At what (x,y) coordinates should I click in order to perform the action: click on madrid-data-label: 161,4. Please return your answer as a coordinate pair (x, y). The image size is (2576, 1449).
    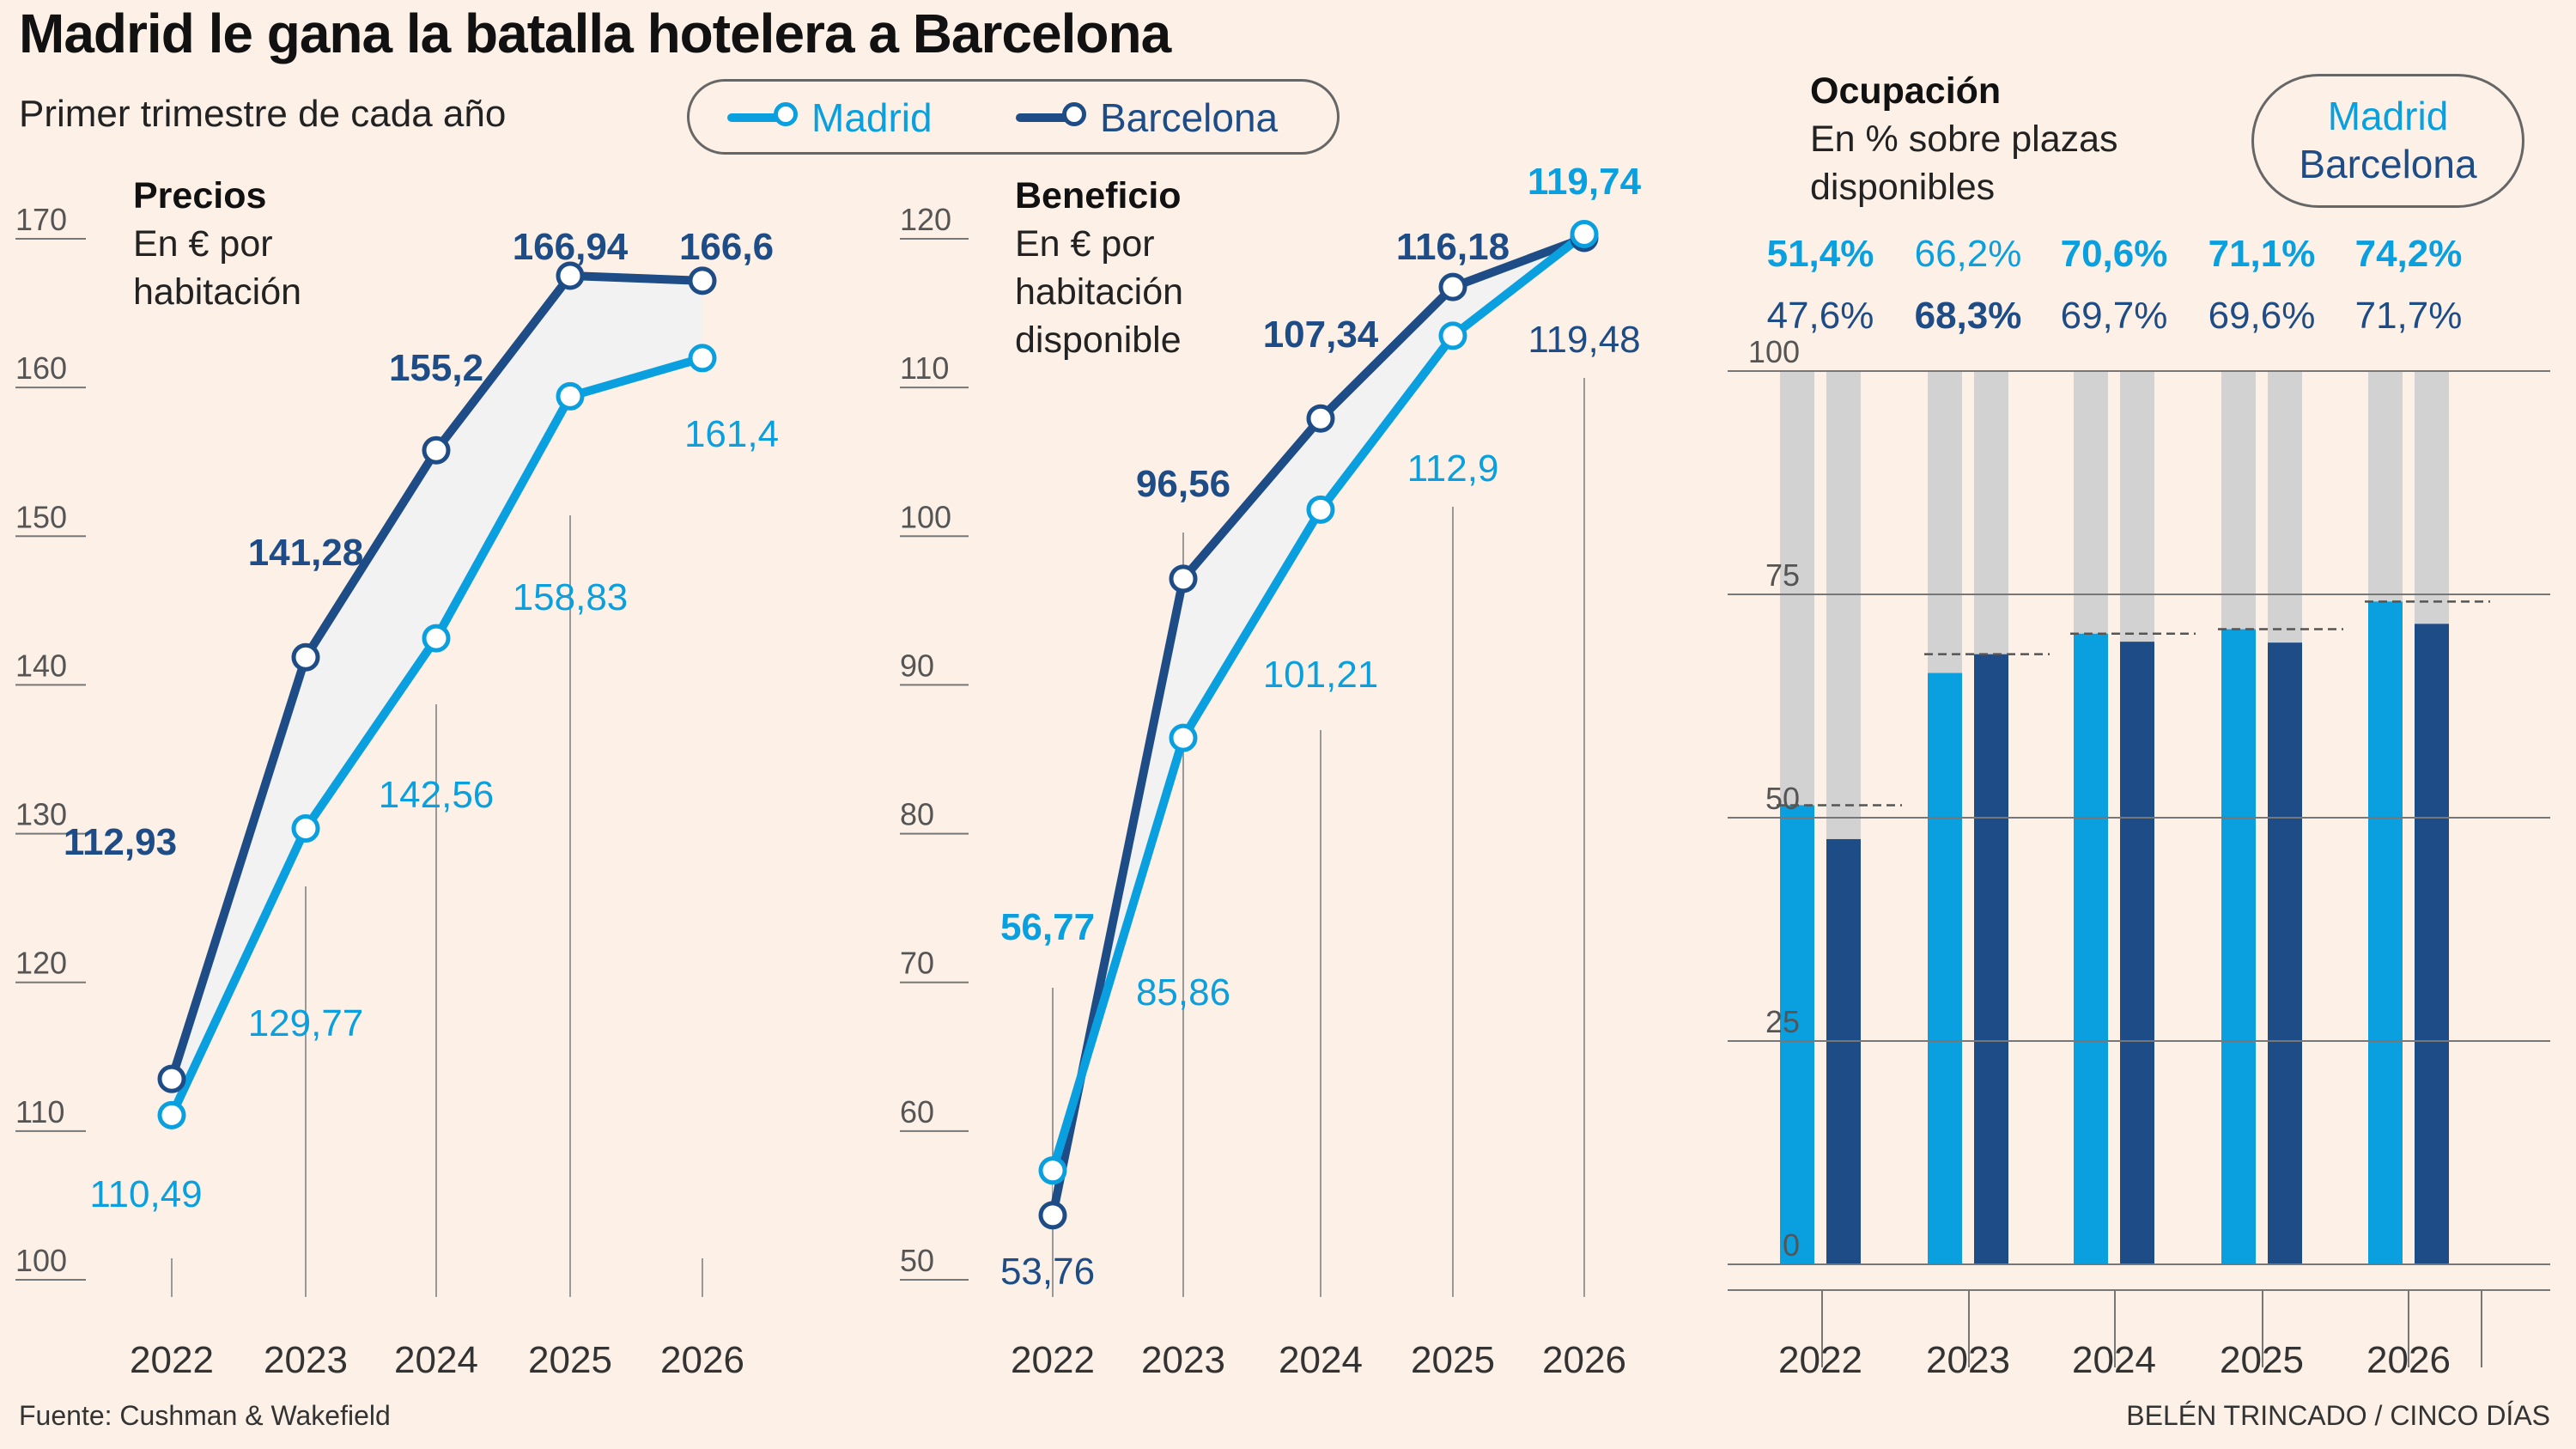
    Looking at the image, I should click on (731, 434).